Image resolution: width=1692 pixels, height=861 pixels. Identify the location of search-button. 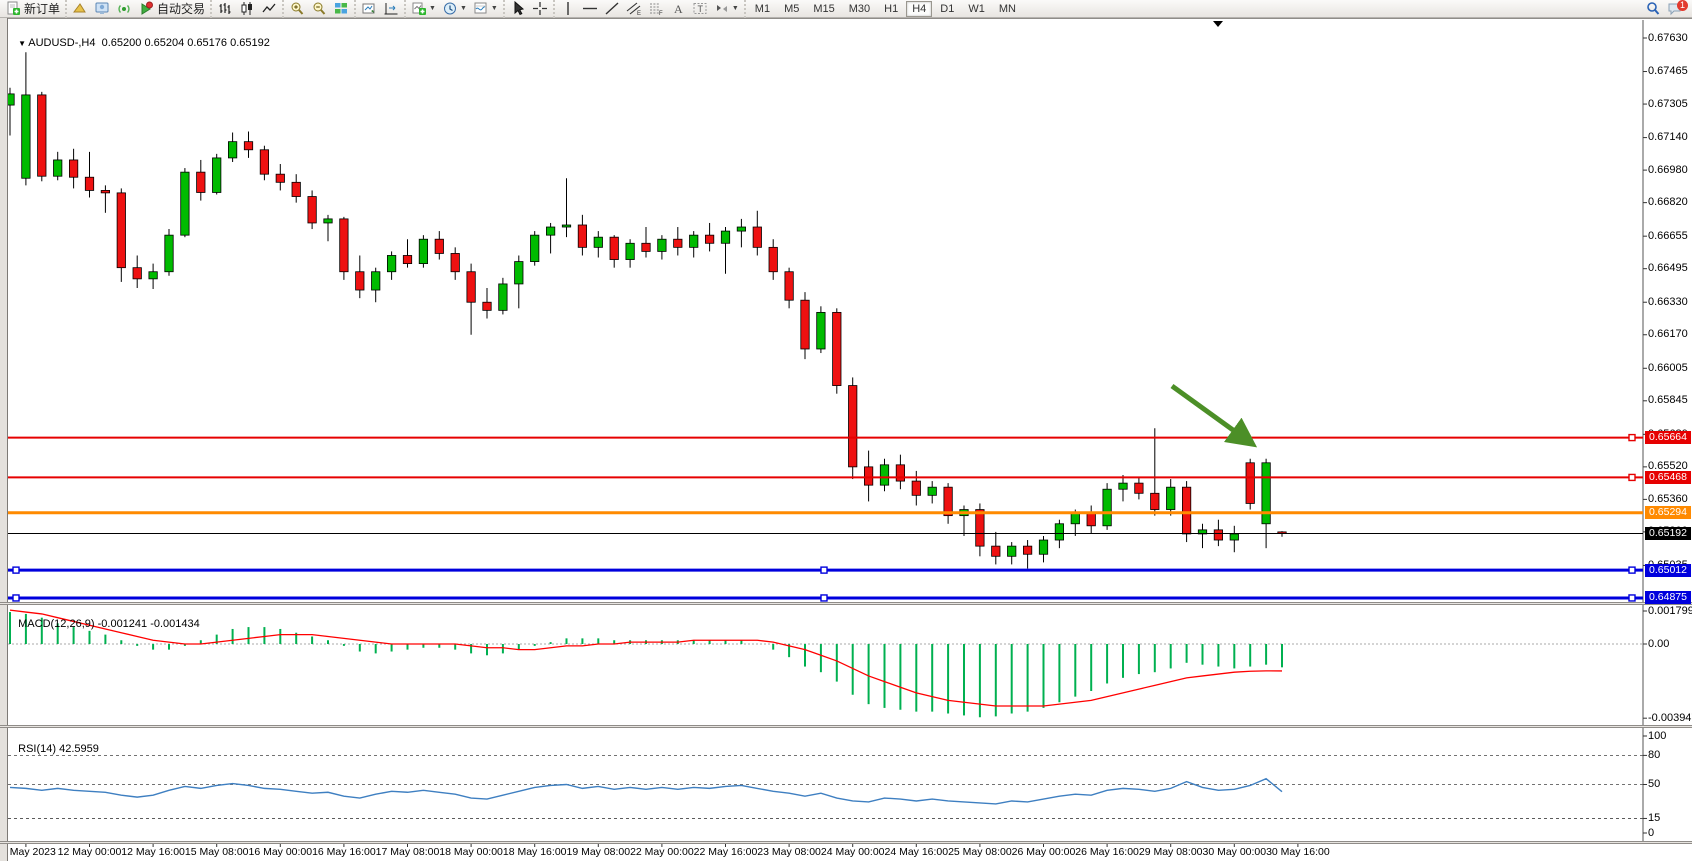
(1653, 9).